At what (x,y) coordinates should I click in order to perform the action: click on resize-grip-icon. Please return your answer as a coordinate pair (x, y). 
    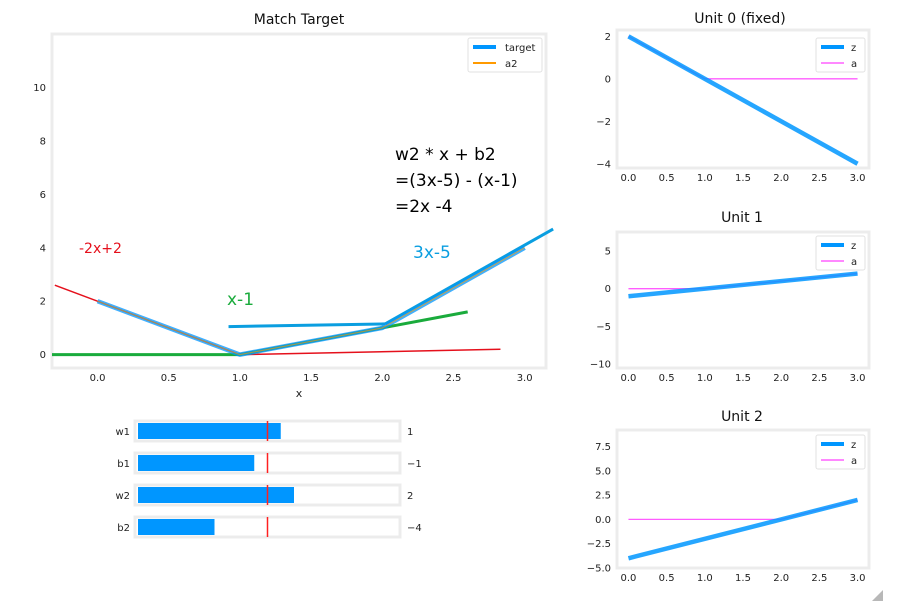
    Looking at the image, I should click on (877, 595).